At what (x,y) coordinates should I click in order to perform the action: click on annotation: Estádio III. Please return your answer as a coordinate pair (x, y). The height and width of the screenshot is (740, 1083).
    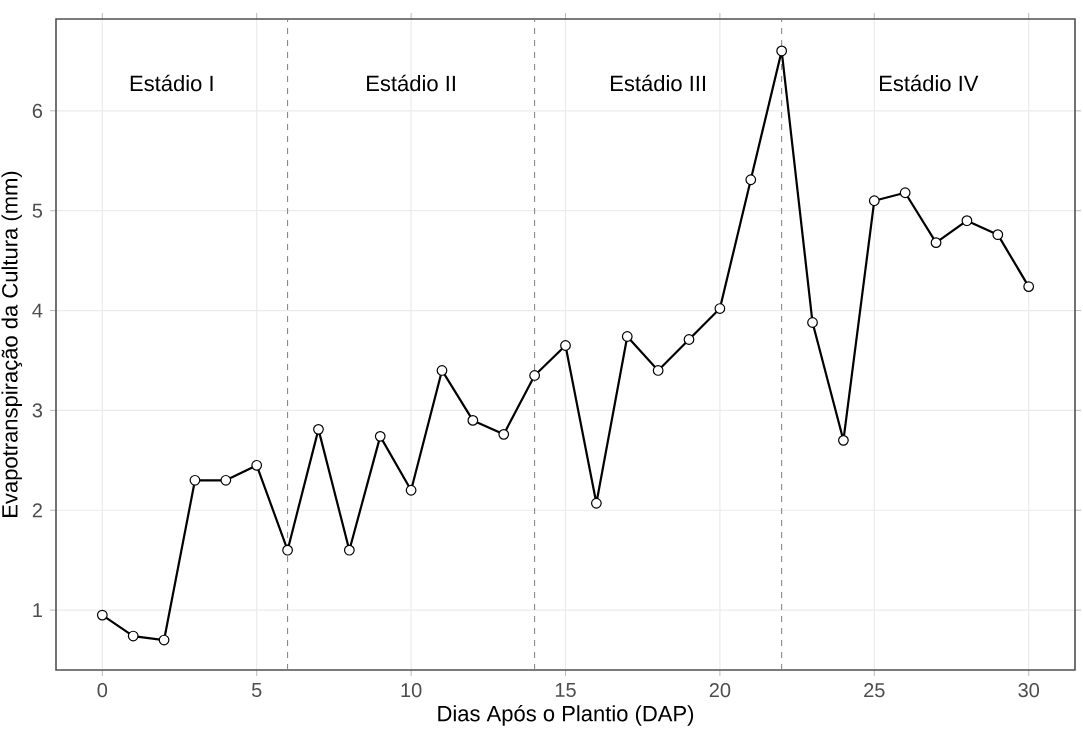
    Looking at the image, I should click on (658, 83).